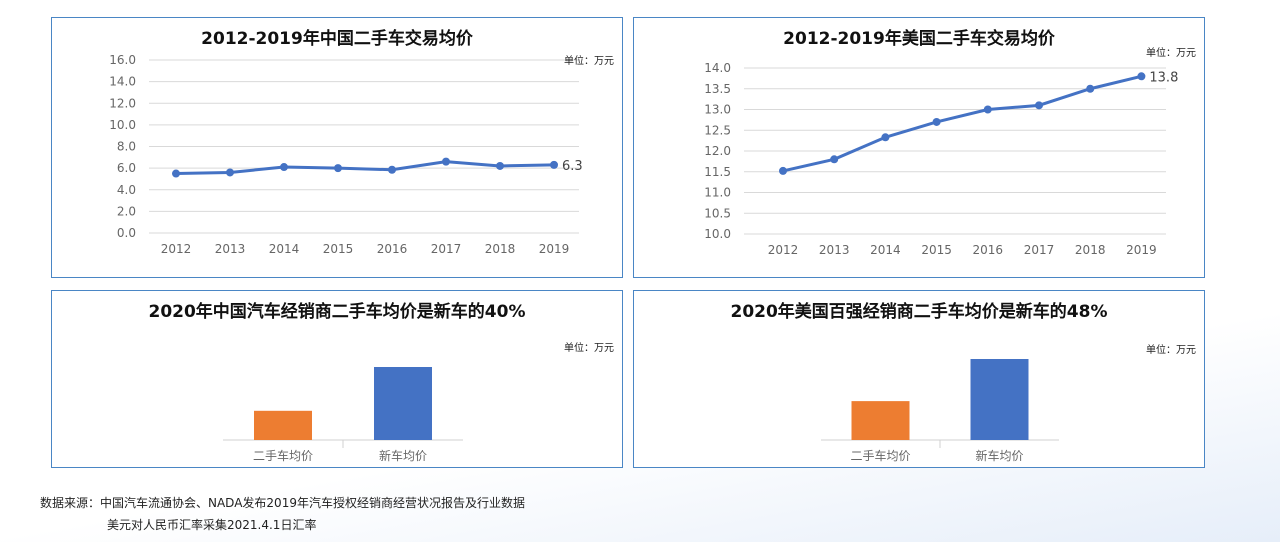 This screenshot has width=1280, height=542. Describe the element at coordinates (122, 60) in the screenshot. I see `y-tick-label: 16.0` at that location.